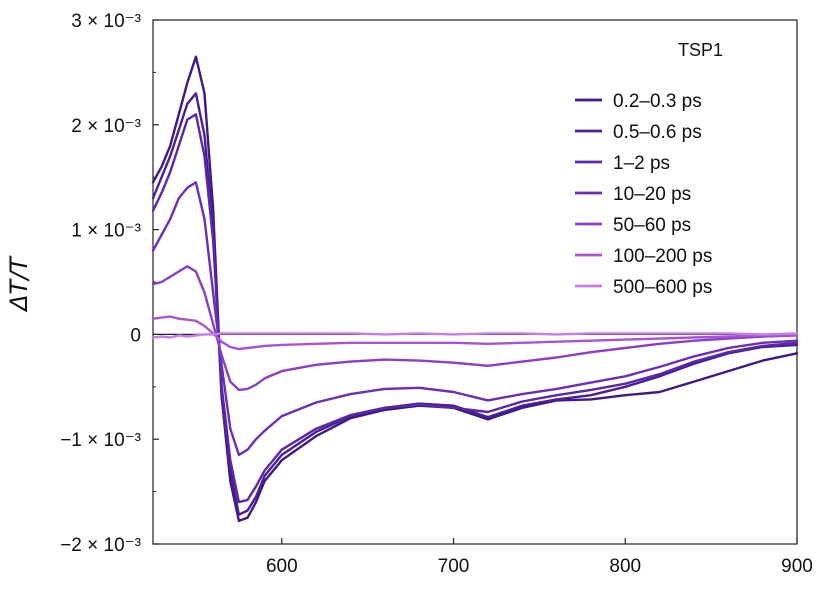 This screenshot has height=608, width=829. I want to click on x-axis: 600 700 800 900, so click(539, 557).